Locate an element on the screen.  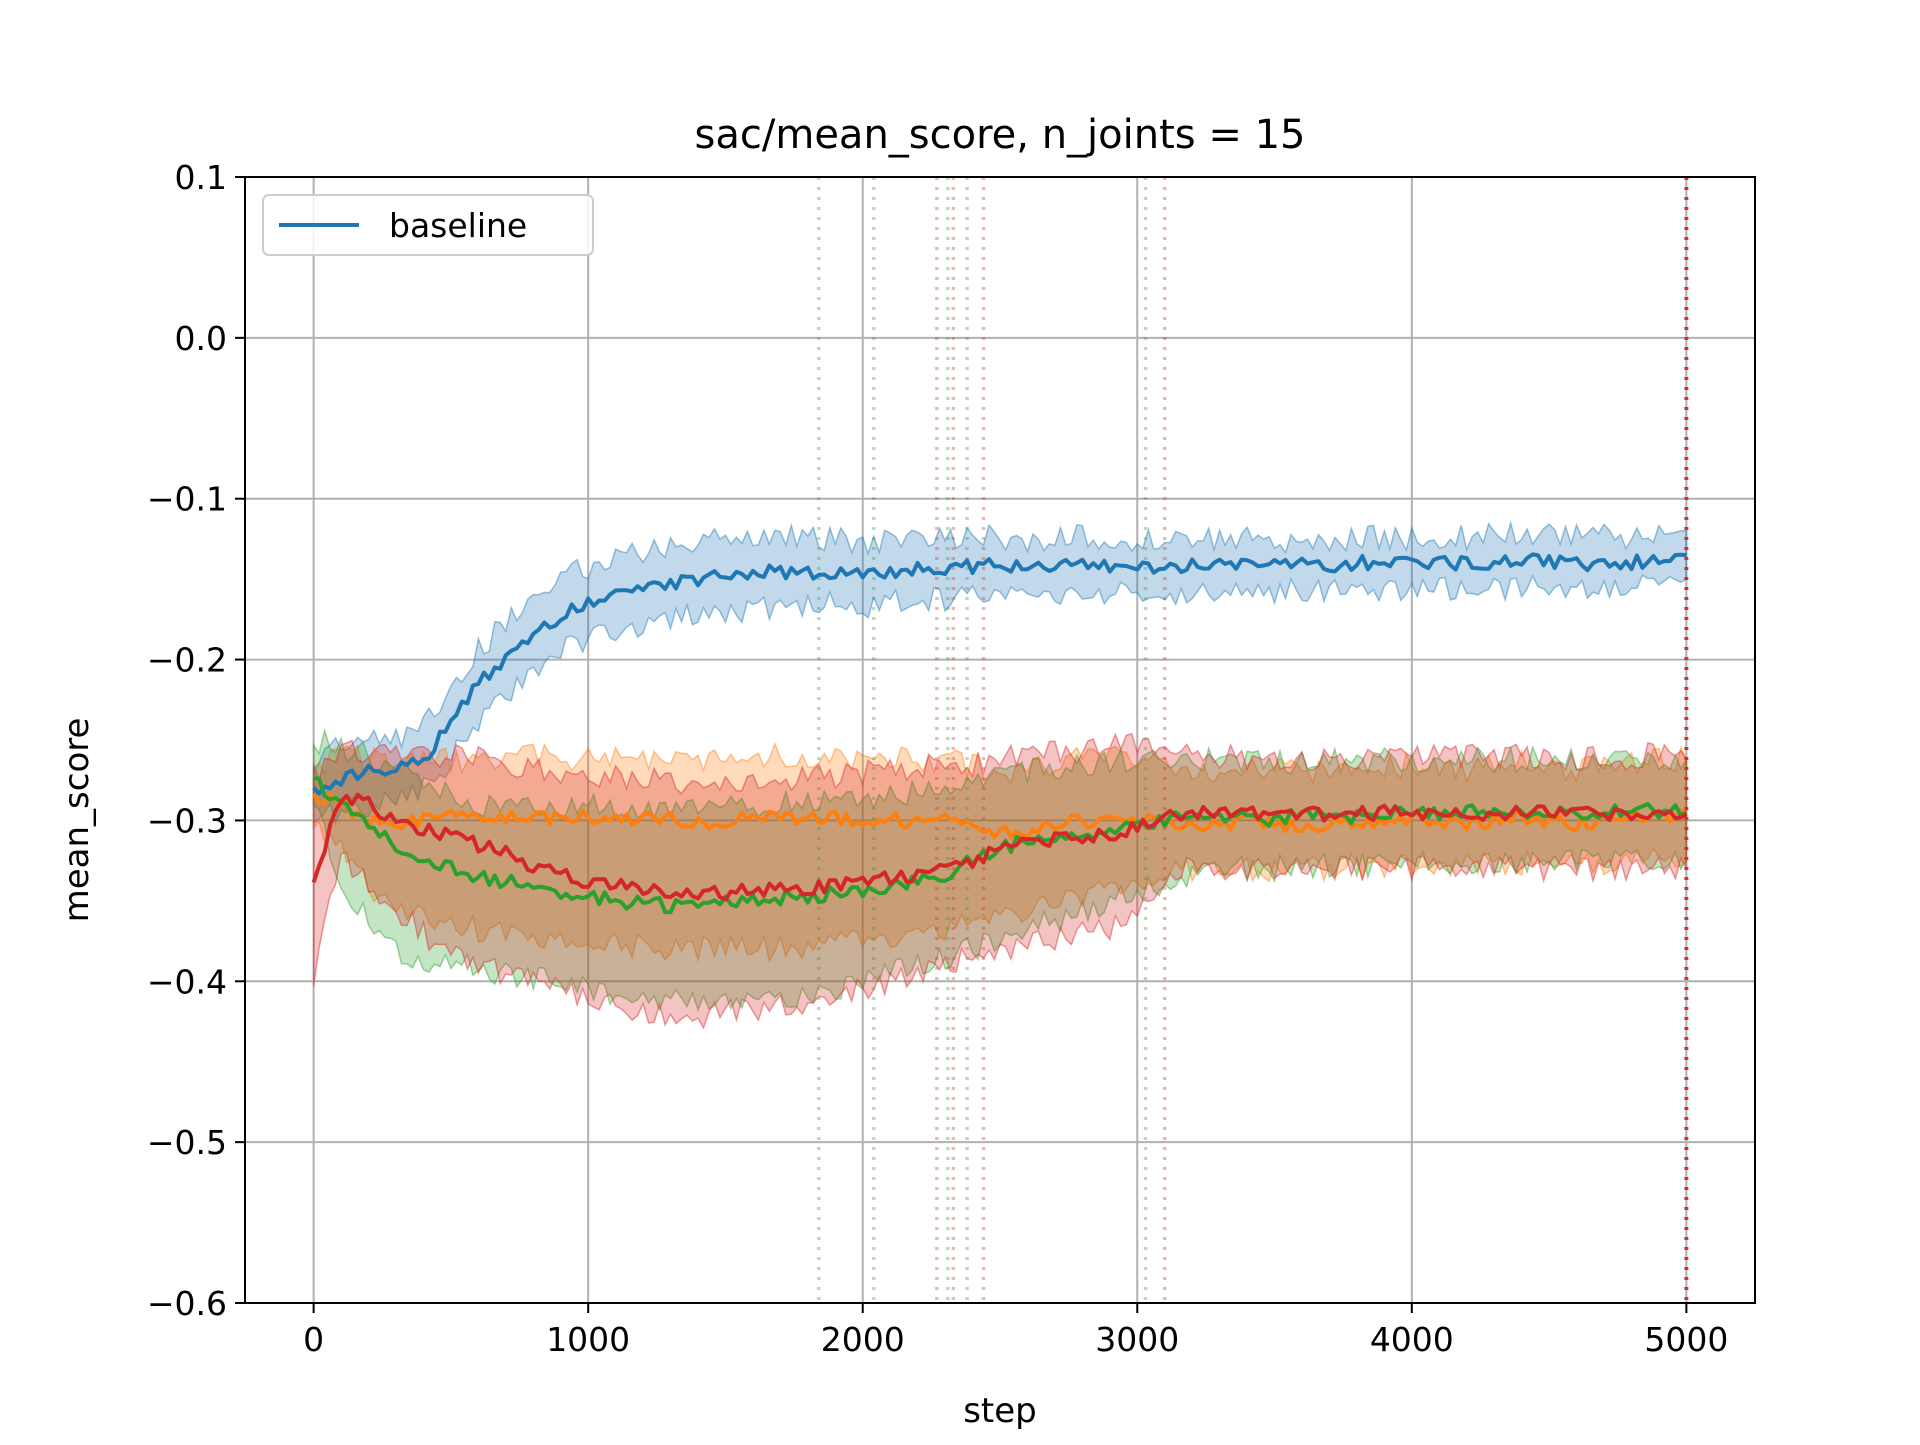
x-tick-label: 1000 is located at coordinates (588, 1339).